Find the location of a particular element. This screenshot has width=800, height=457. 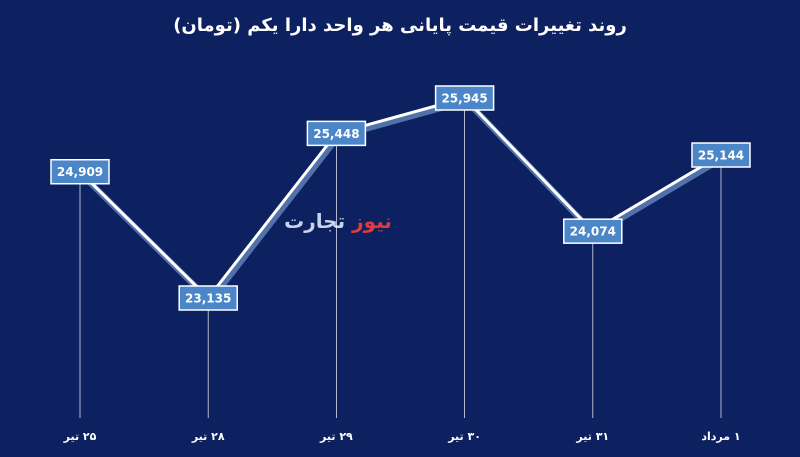

watermark-part: تجارت is located at coordinates (314, 221).